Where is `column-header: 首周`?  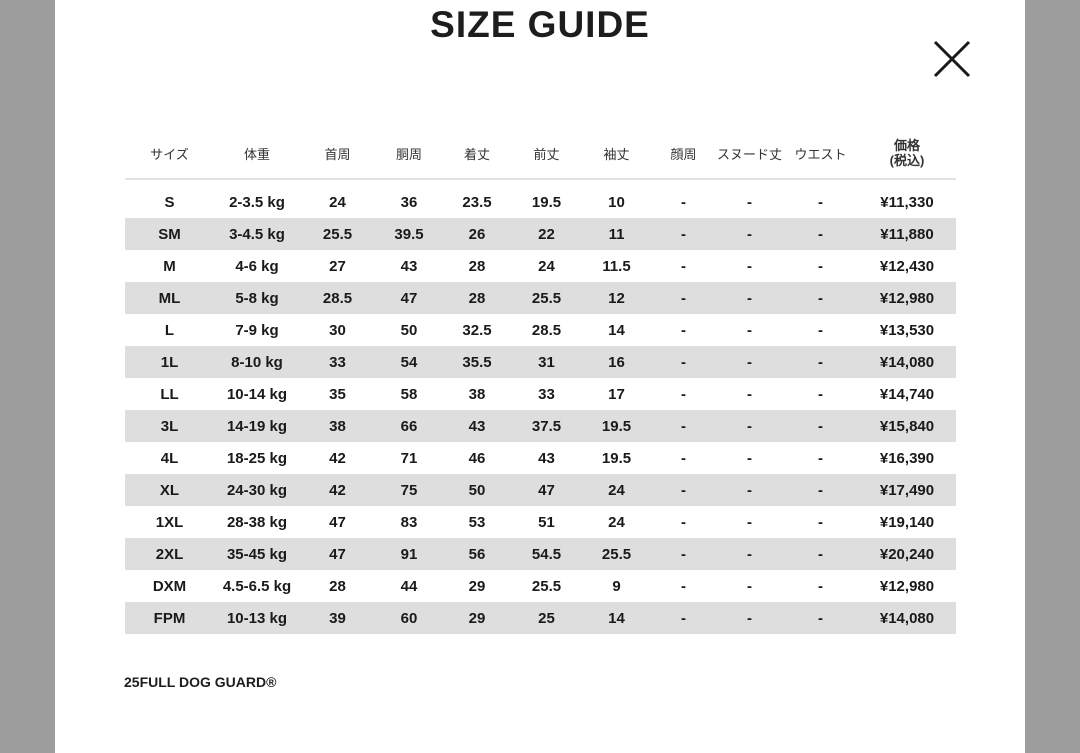
column-header: 首周 is located at coordinates (337, 154).